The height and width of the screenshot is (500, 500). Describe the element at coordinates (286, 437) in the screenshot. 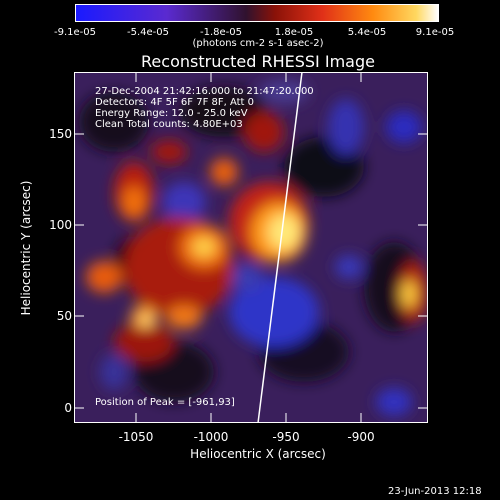

I see `x-tick-label: -950` at that location.